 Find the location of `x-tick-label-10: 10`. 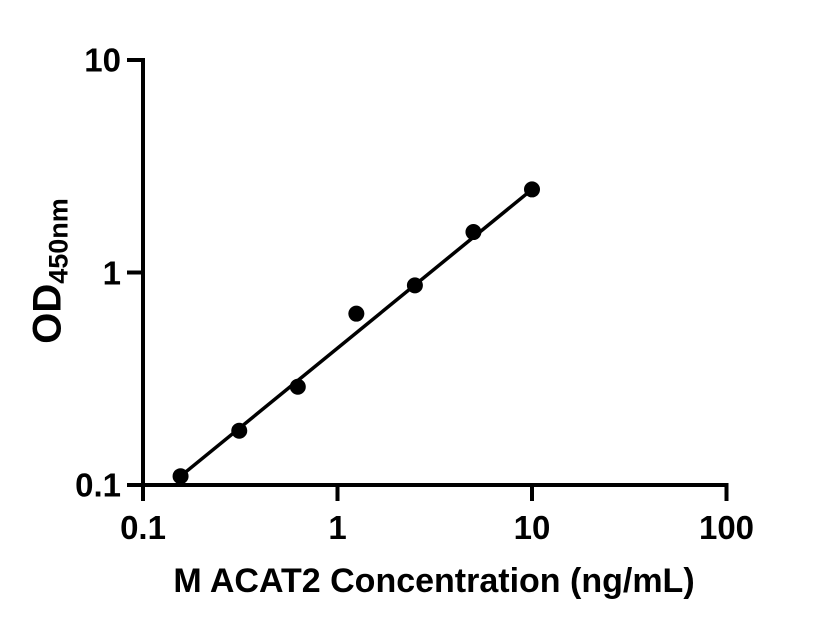

x-tick-label-10: 10 is located at coordinates (532, 527).